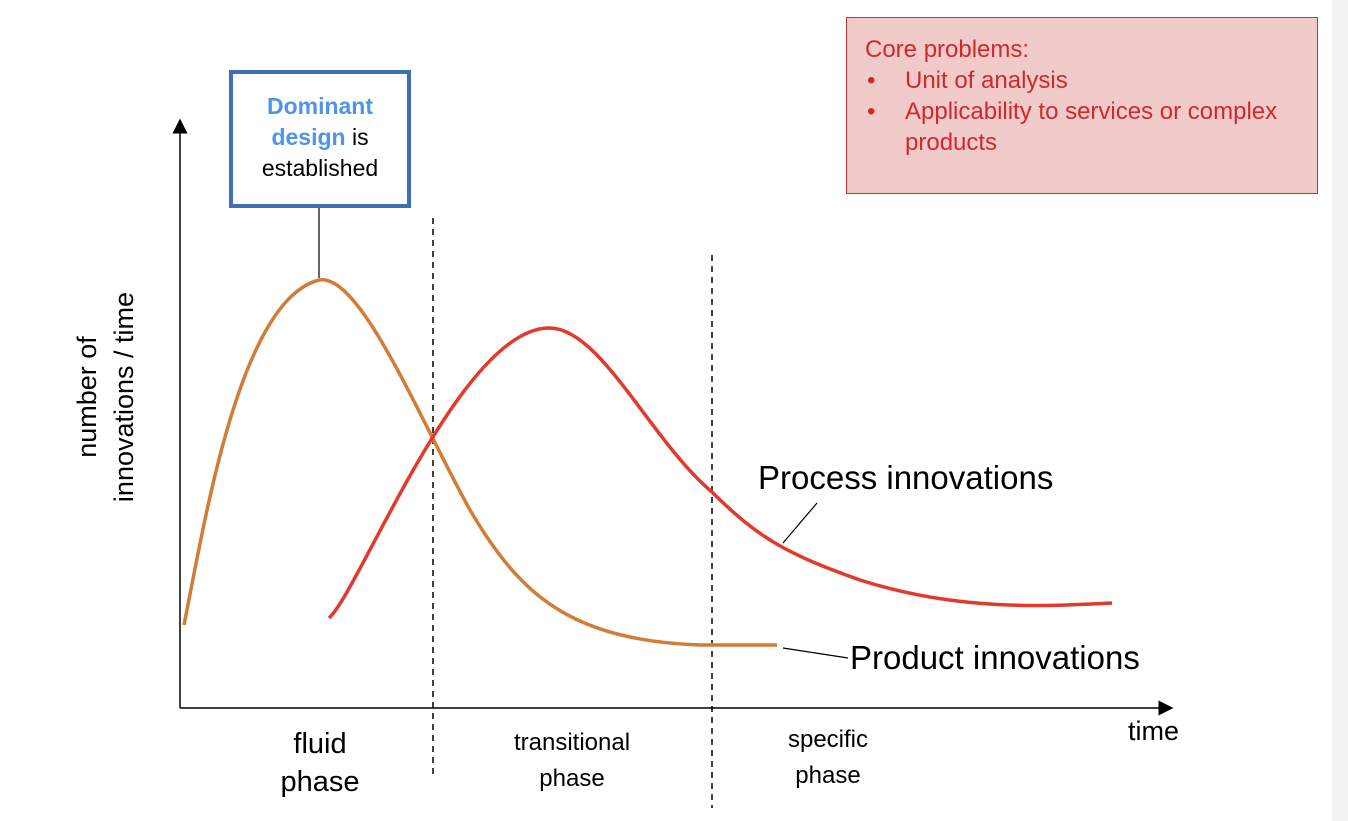  Describe the element at coordinates (947, 49) in the screenshot. I see `core-problems-heading: Core problems:` at that location.